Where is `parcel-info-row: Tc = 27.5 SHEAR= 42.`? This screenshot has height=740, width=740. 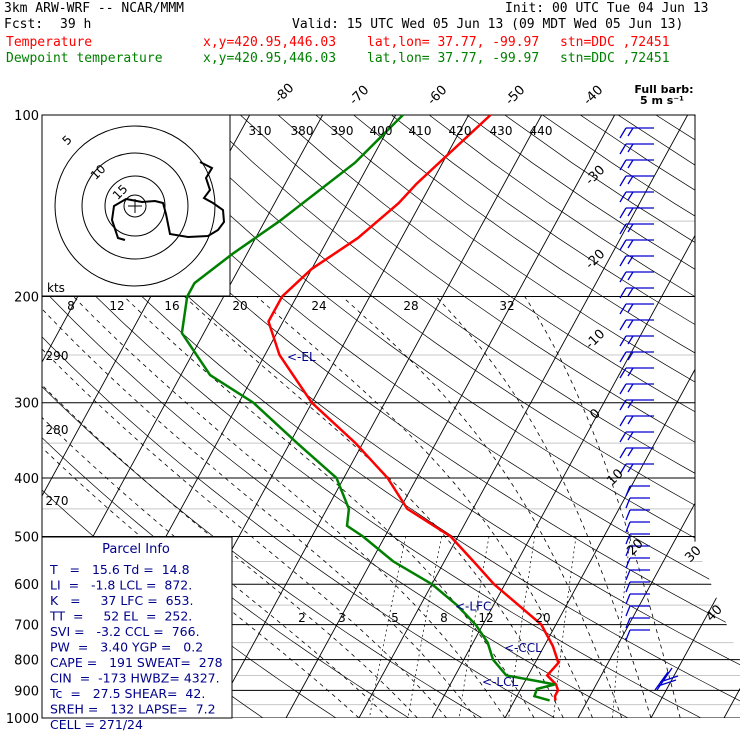
parcel-info-row: Tc = 27.5 SHEAR= 42. is located at coordinates (127, 693).